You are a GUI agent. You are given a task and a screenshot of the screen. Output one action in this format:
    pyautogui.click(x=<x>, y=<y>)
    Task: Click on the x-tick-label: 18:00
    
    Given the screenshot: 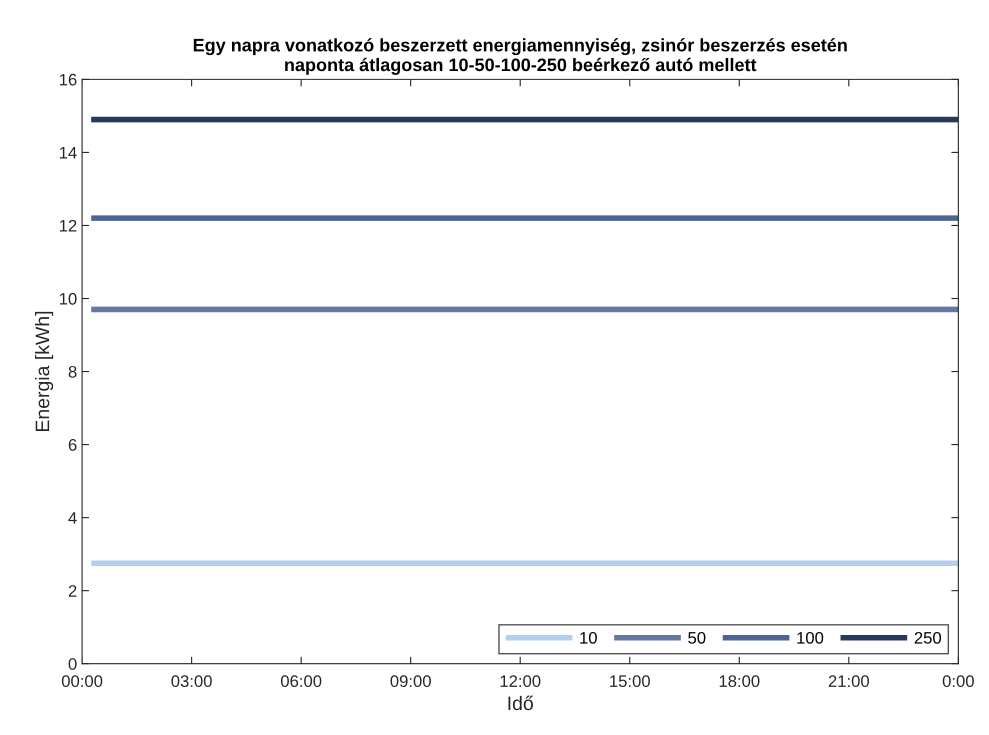 What is the action you would take?
    pyautogui.click(x=740, y=681)
    